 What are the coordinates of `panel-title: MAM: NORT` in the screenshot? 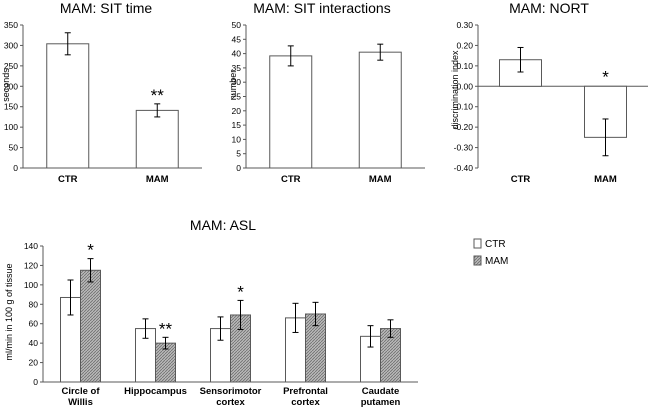 It's located at (549, 8).